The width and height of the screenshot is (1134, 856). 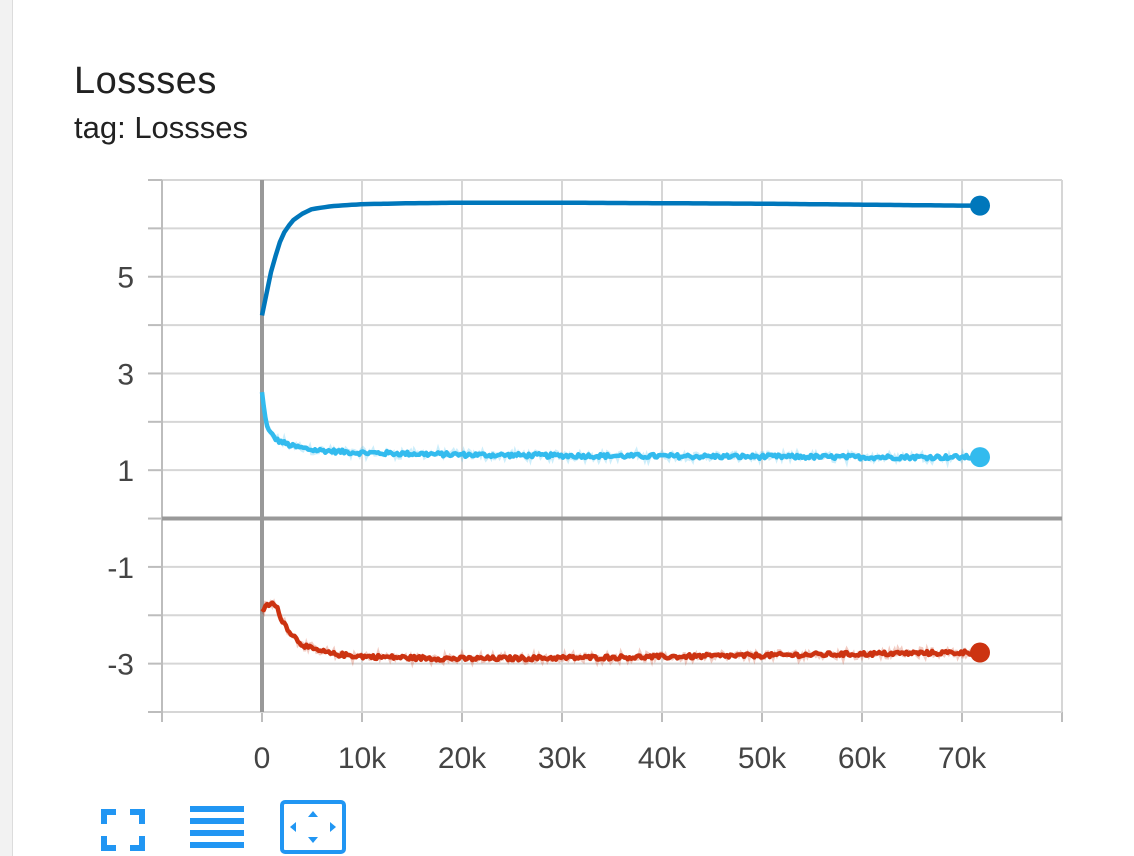 I want to click on x-tick-label: 50k, so click(x=762, y=758).